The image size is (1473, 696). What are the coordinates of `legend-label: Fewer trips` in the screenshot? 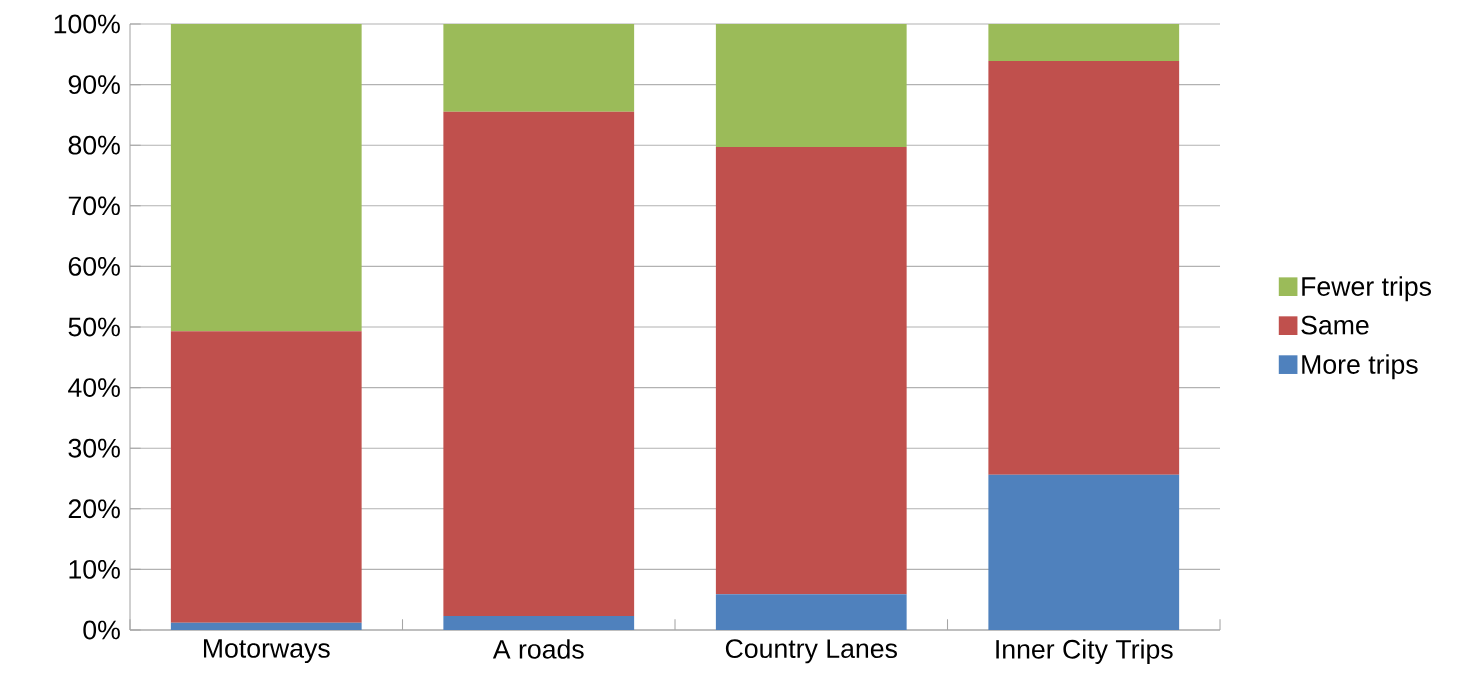 It's located at (1366, 289).